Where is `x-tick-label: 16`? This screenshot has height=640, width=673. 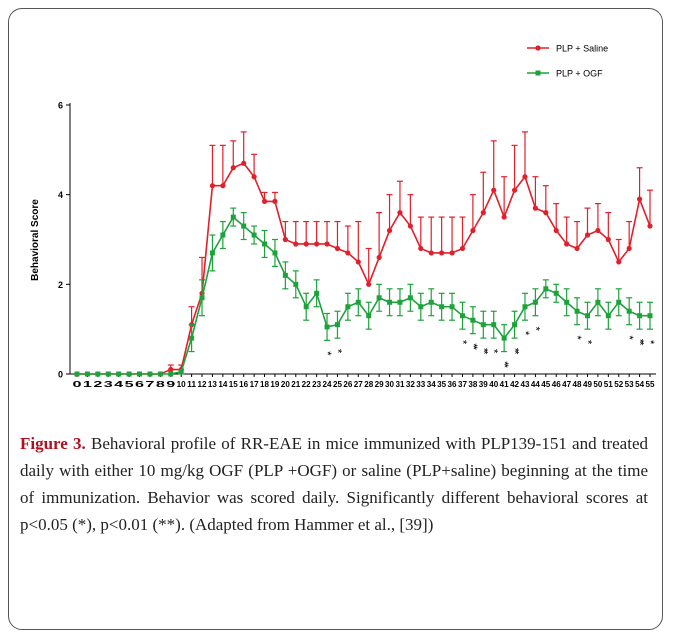 x-tick-label: 16 is located at coordinates (244, 384).